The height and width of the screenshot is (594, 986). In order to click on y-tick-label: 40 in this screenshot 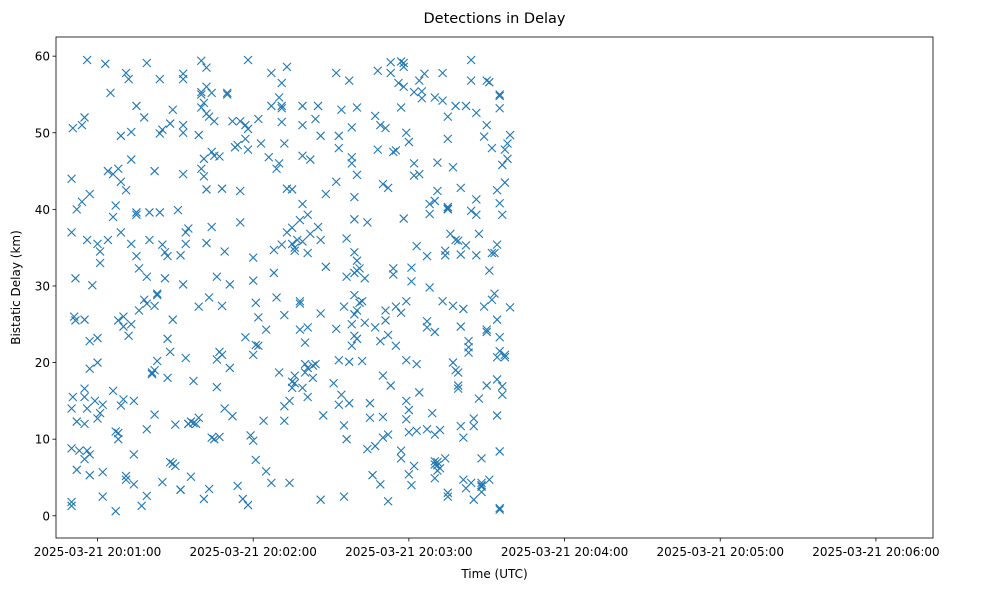, I will do `click(42, 210)`.